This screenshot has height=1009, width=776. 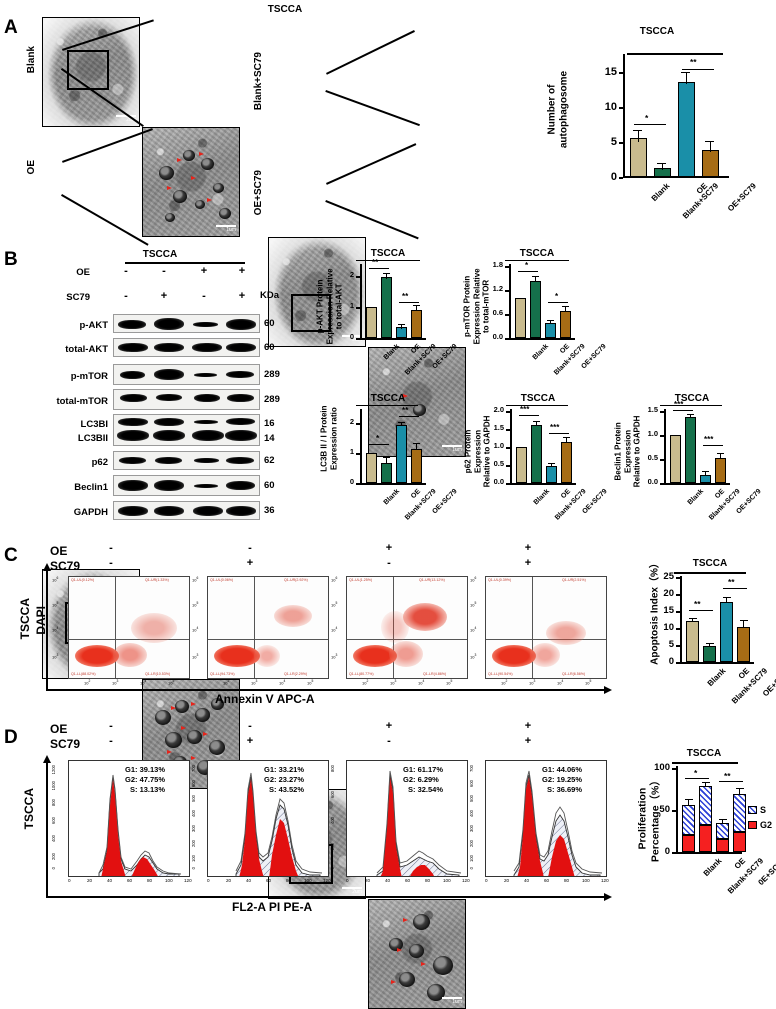 What do you see at coordinates (53, 817) in the screenshot?
I see `hist-yticks-0: 1200 1000 800 600 400 200 0` at bounding box center [53, 817].